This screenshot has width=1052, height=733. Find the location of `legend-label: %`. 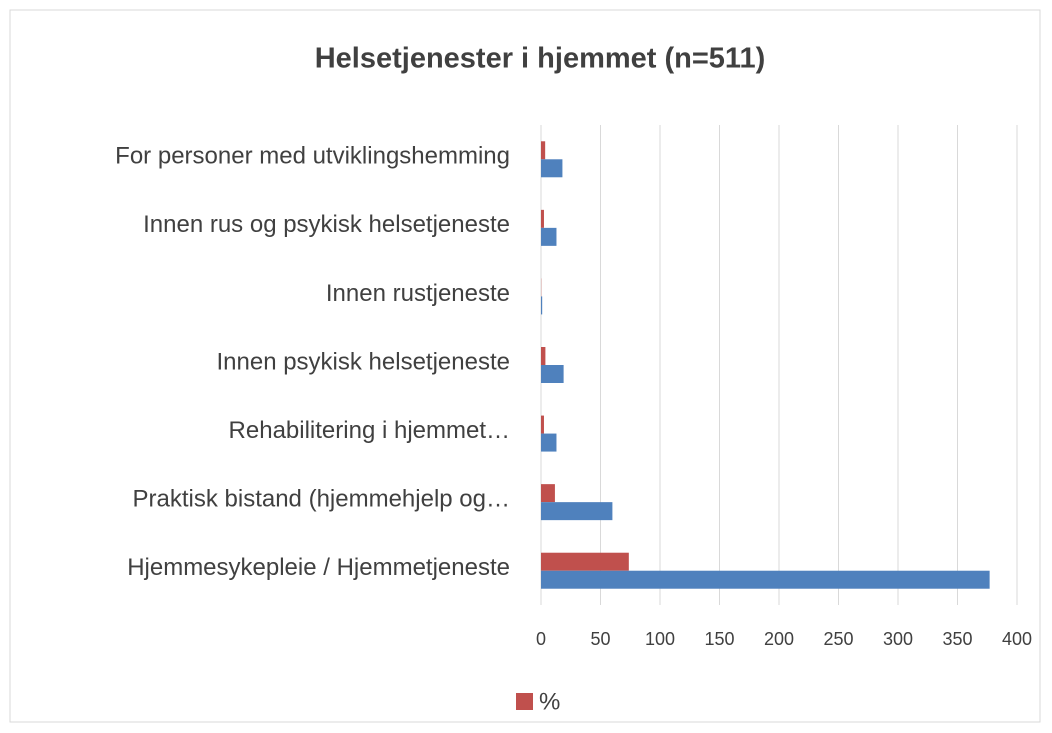

legend-label: % is located at coordinates (549, 701).